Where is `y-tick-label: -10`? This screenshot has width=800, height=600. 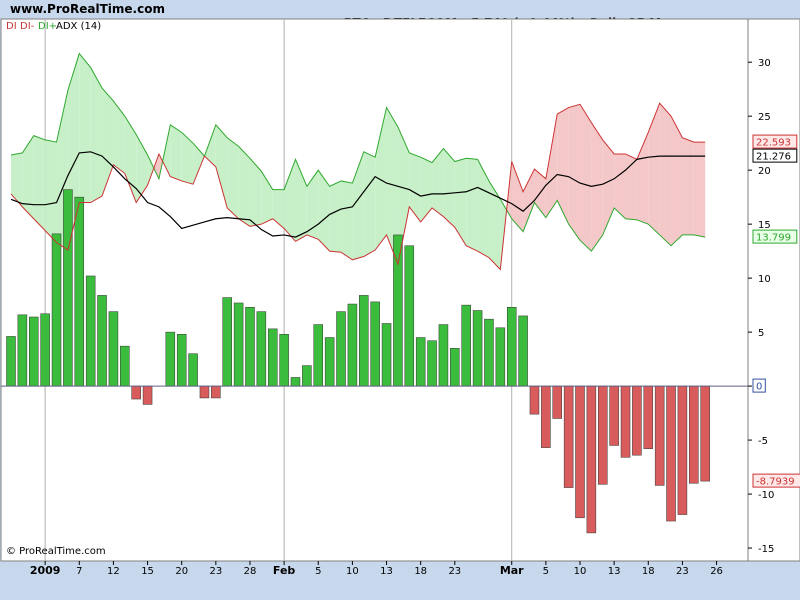
y-tick-label: -10 is located at coordinates (766, 495).